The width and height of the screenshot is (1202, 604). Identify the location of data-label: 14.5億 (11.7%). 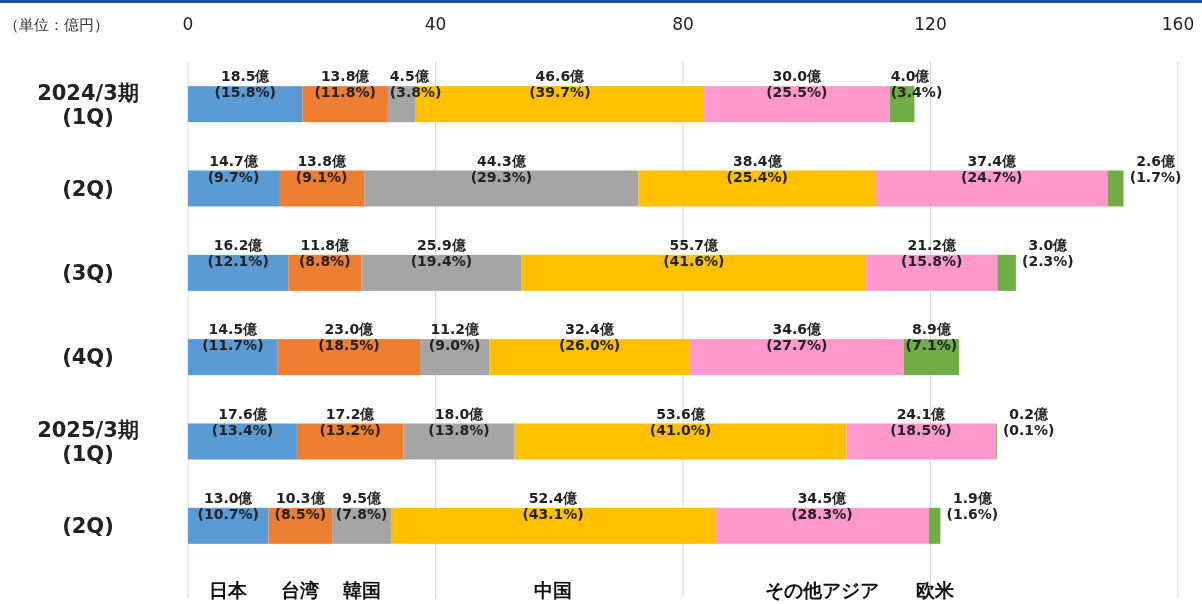
(233, 337).